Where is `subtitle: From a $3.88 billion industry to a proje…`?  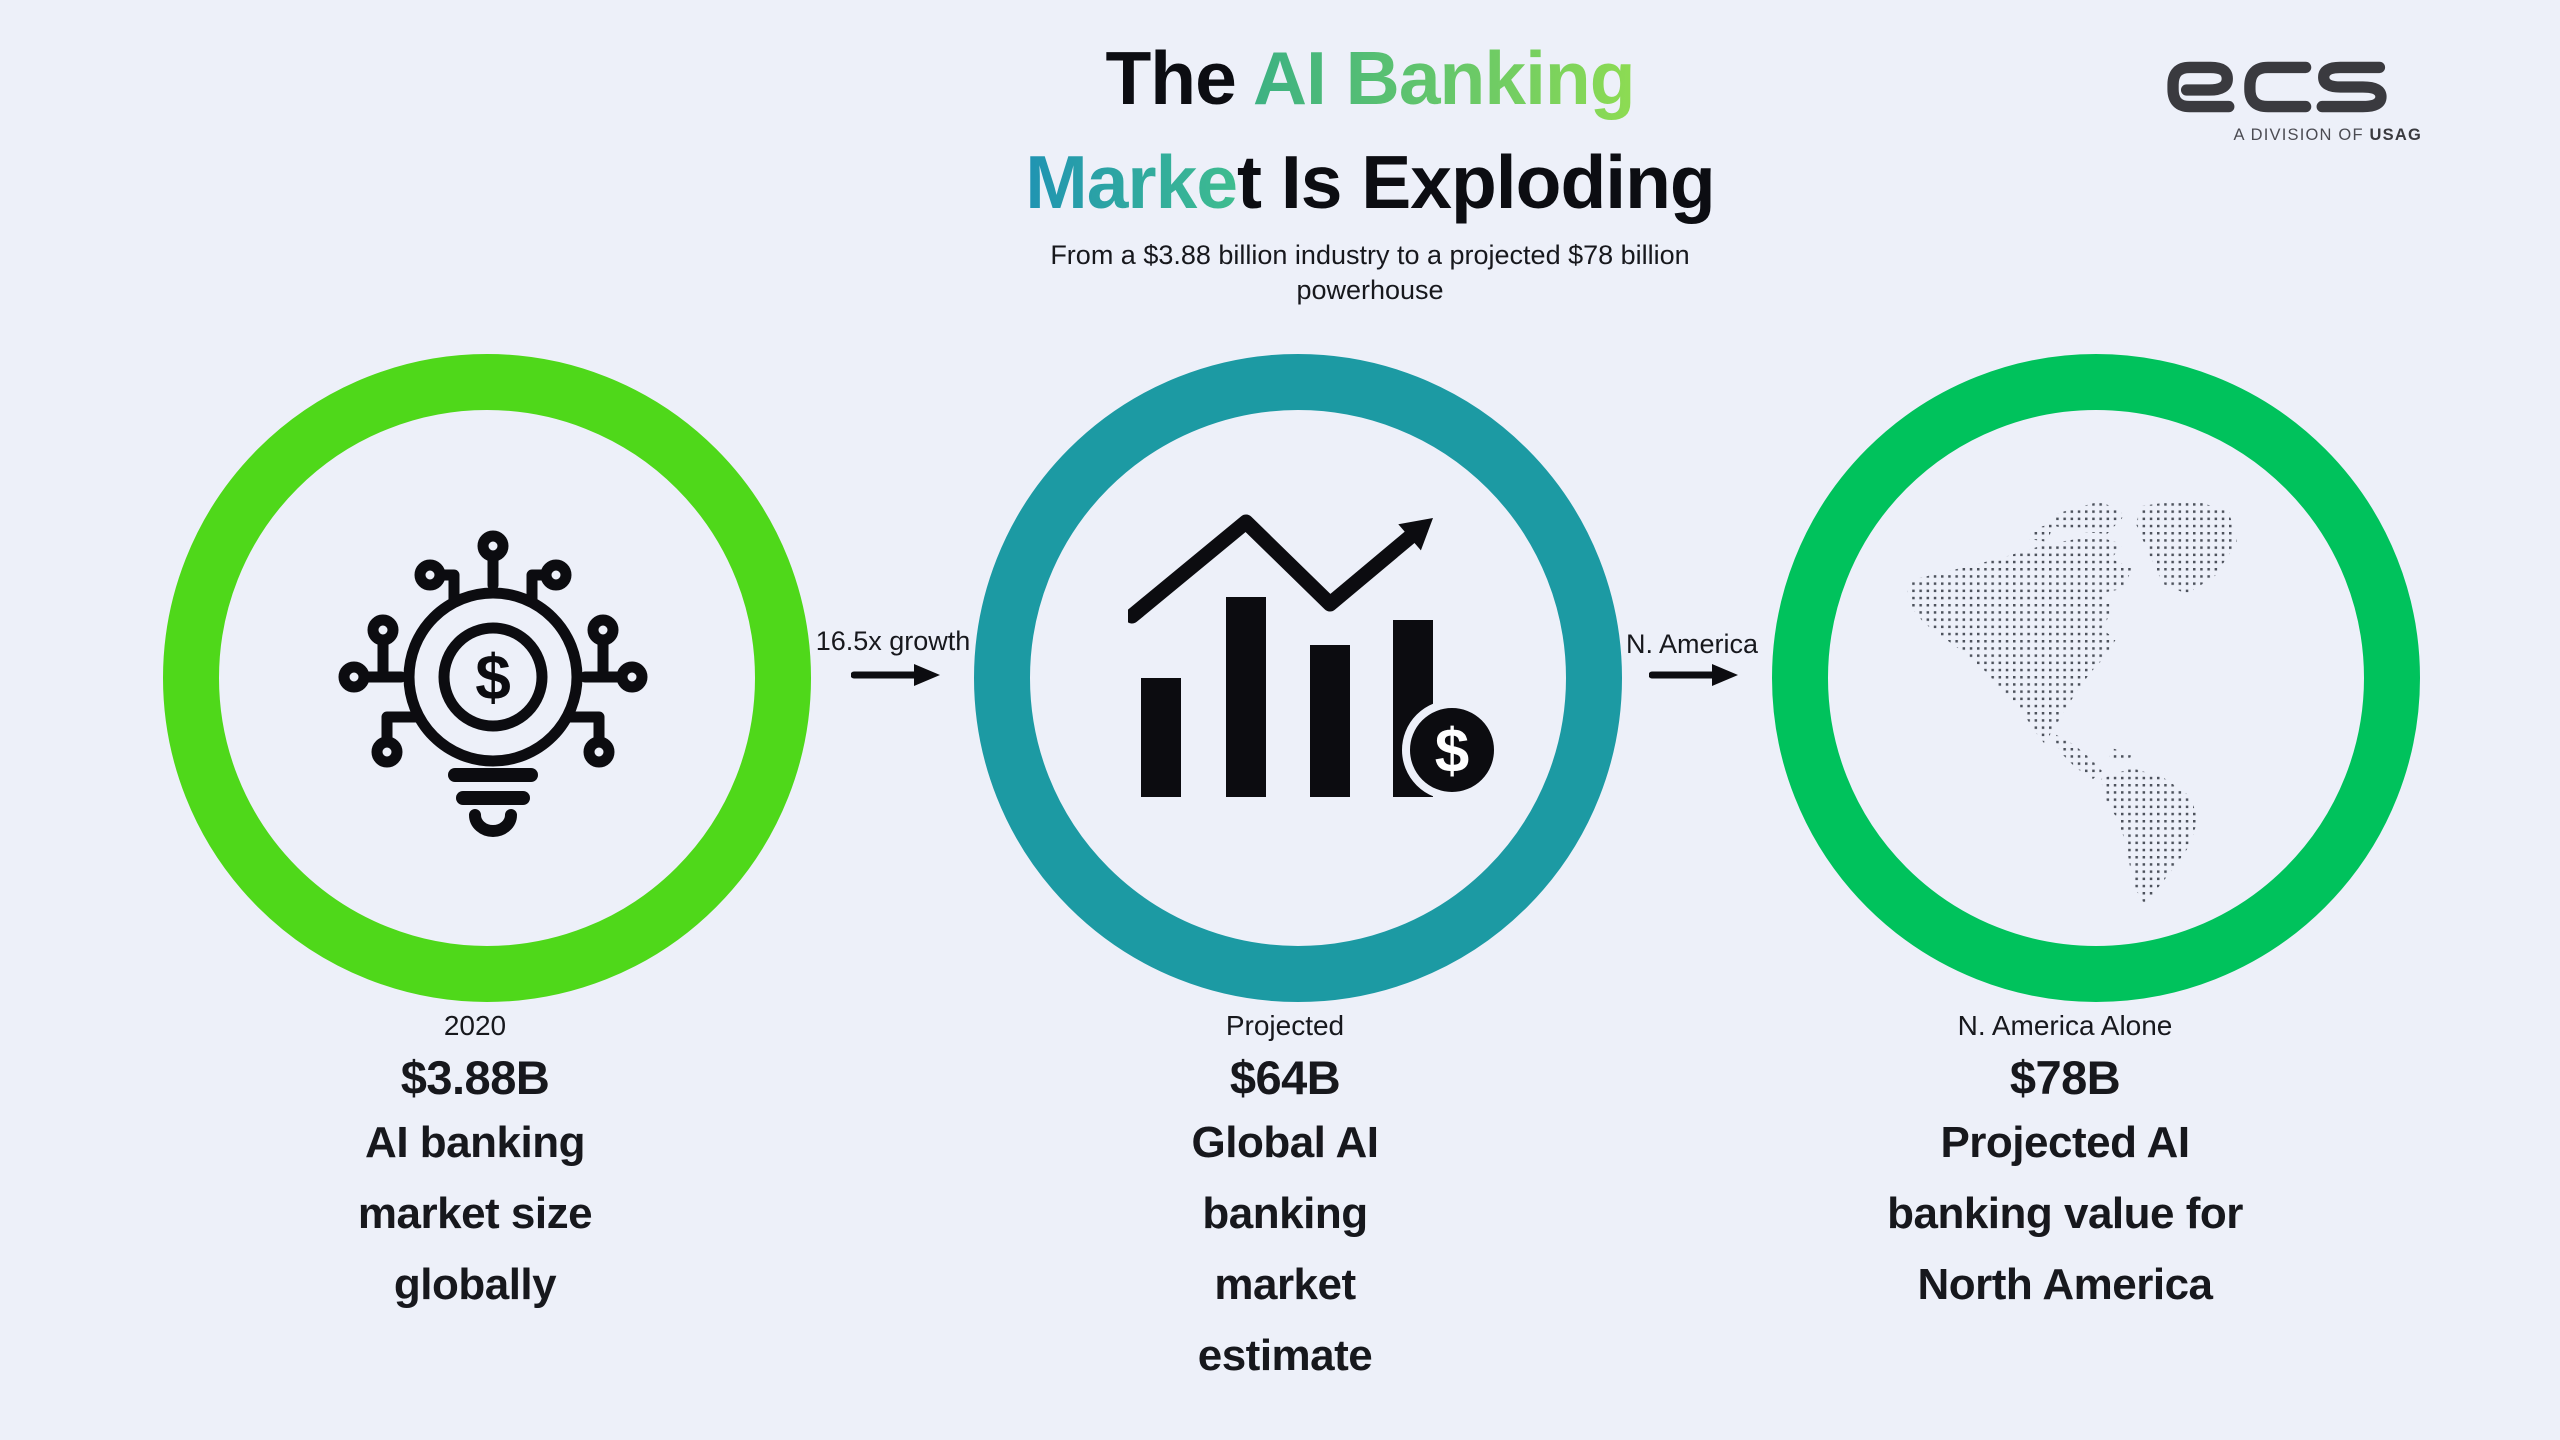 subtitle: From a $3.88 billion industry to a proje… is located at coordinates (1370, 273).